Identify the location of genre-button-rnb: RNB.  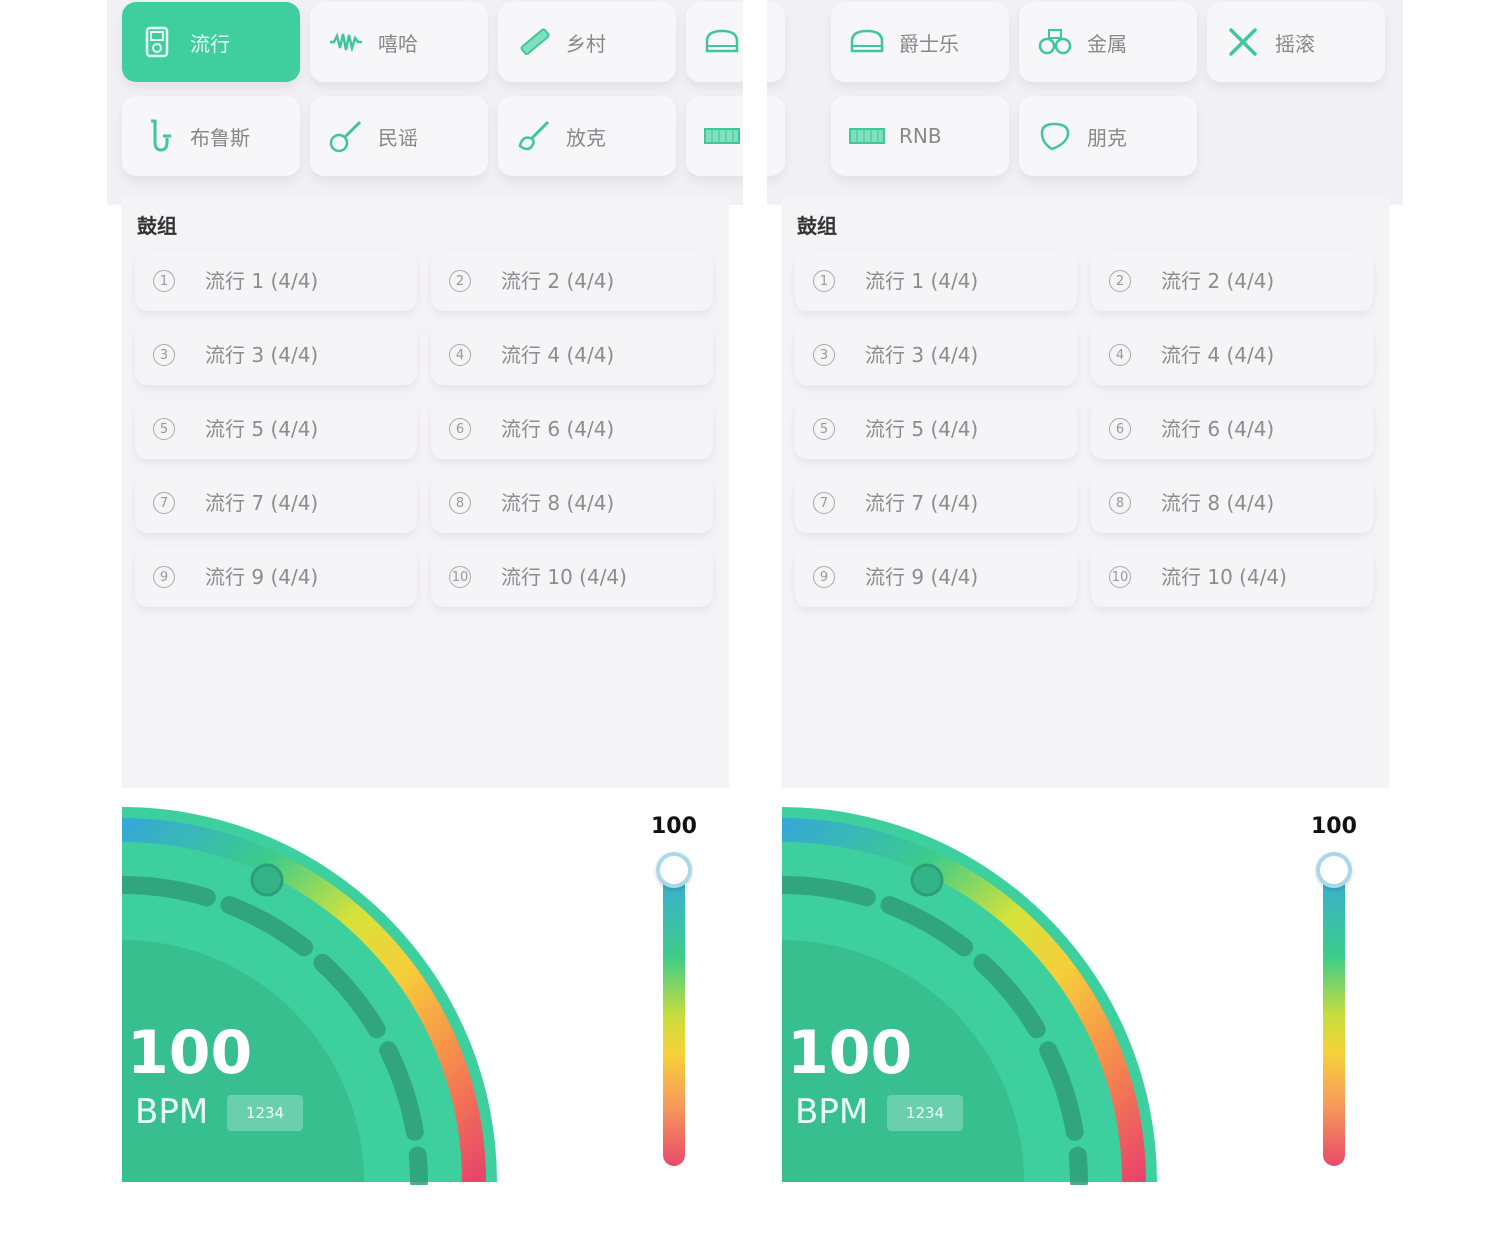
(920, 136).